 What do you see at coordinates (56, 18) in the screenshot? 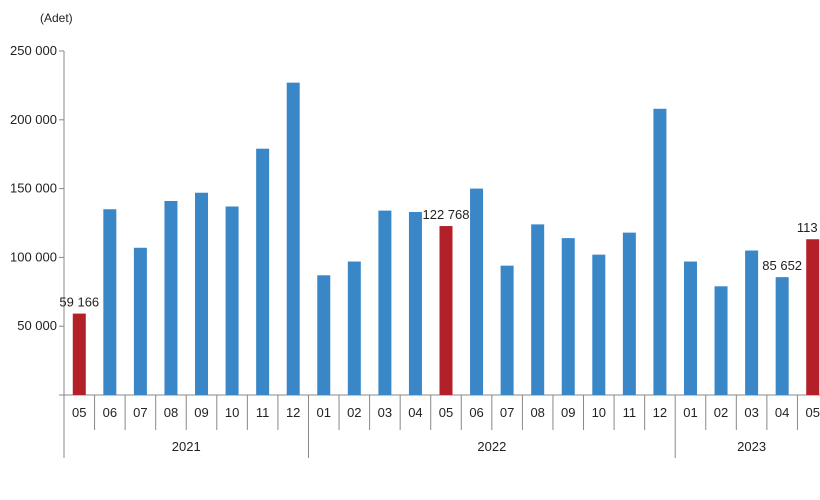
I see `y-axis-unit-label: (Adet)` at bounding box center [56, 18].